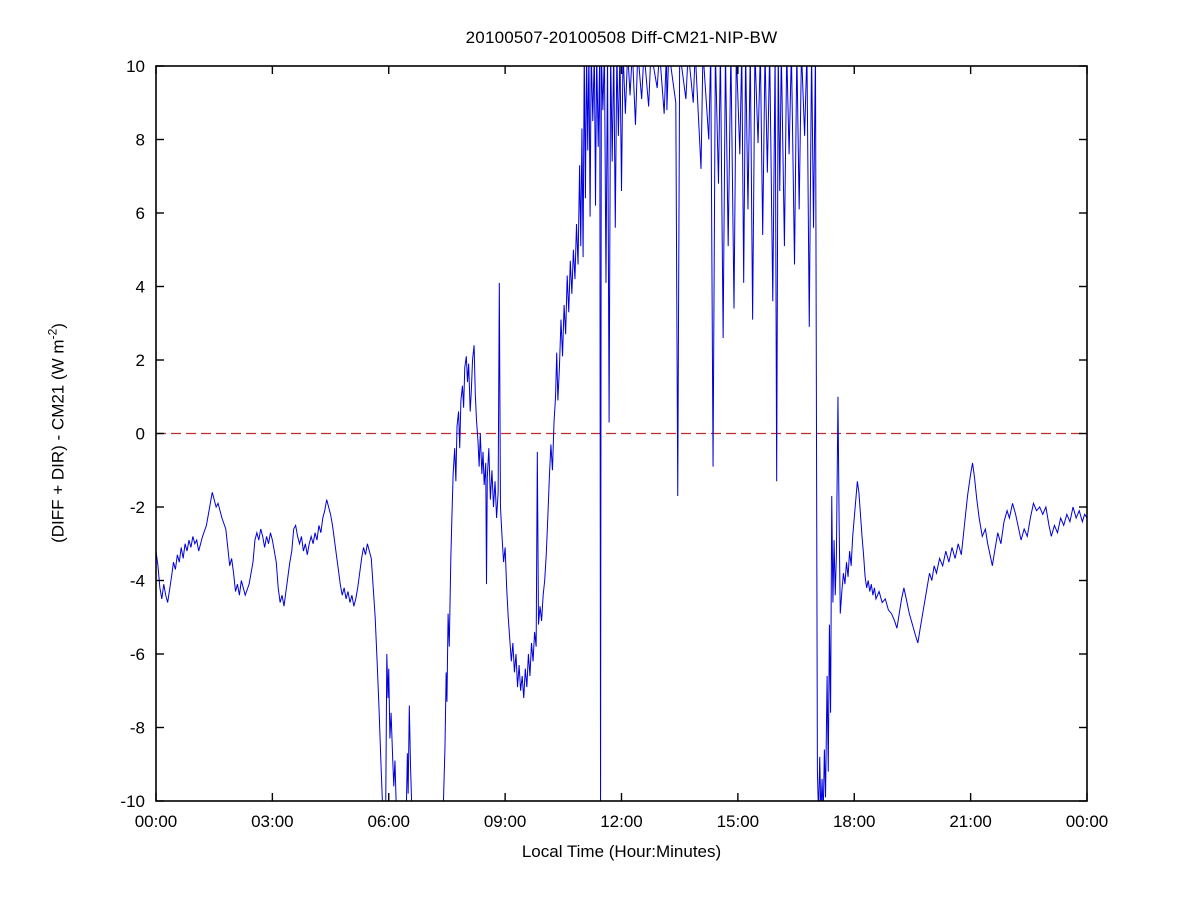  I want to click on y-tick-label: -6, so click(137, 654).